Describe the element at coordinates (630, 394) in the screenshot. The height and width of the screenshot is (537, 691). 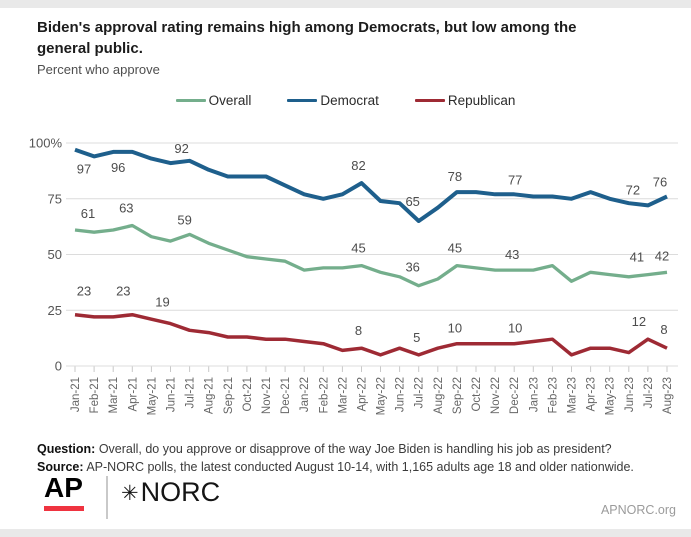
I see `x-tick-label: Jun-23` at that location.